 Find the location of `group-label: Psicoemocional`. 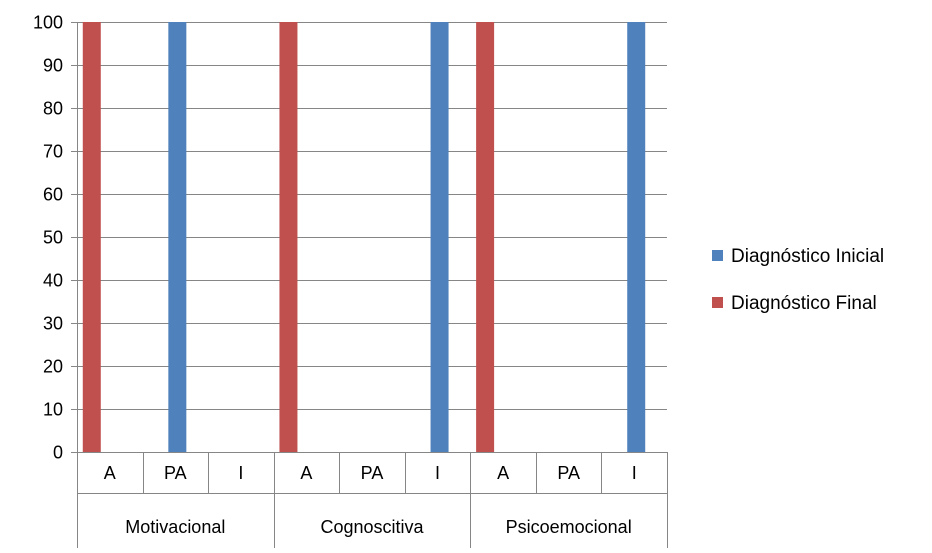

group-label: Psicoemocional is located at coordinates (569, 527).